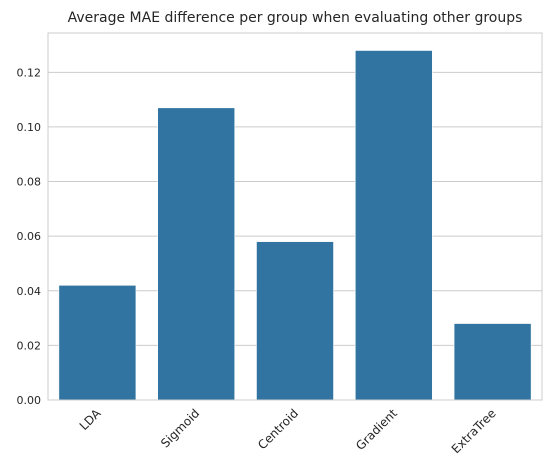 This screenshot has width=552, height=476. Describe the element at coordinates (278, 429) in the screenshot. I see `x-tick-label: Centroid` at that location.